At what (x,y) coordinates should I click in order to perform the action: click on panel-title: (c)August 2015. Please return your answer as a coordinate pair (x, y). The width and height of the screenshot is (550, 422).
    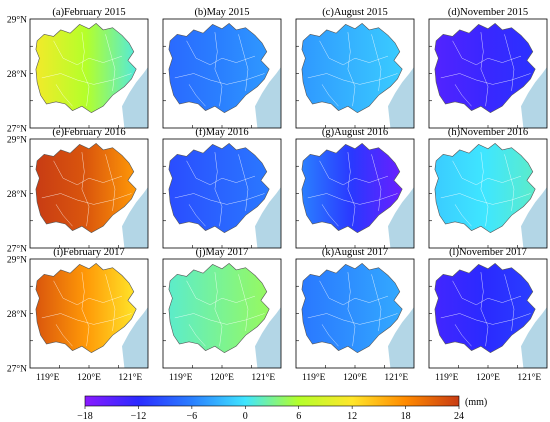
    Looking at the image, I should click on (355, 12).